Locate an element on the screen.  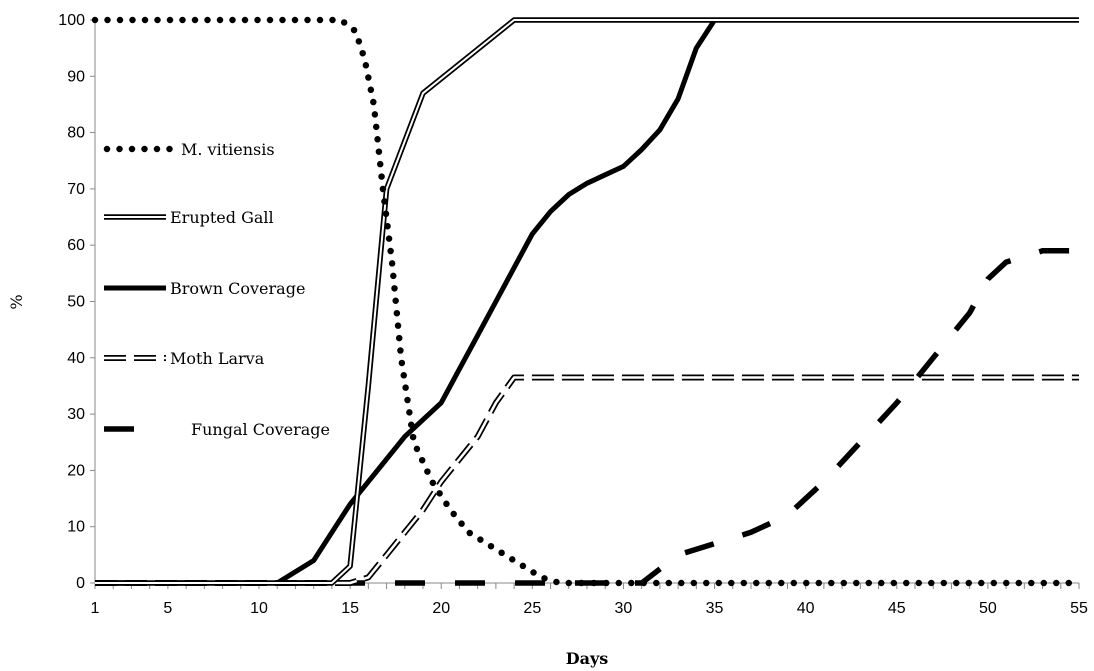
x-tick-label: 50 is located at coordinates (988, 608).